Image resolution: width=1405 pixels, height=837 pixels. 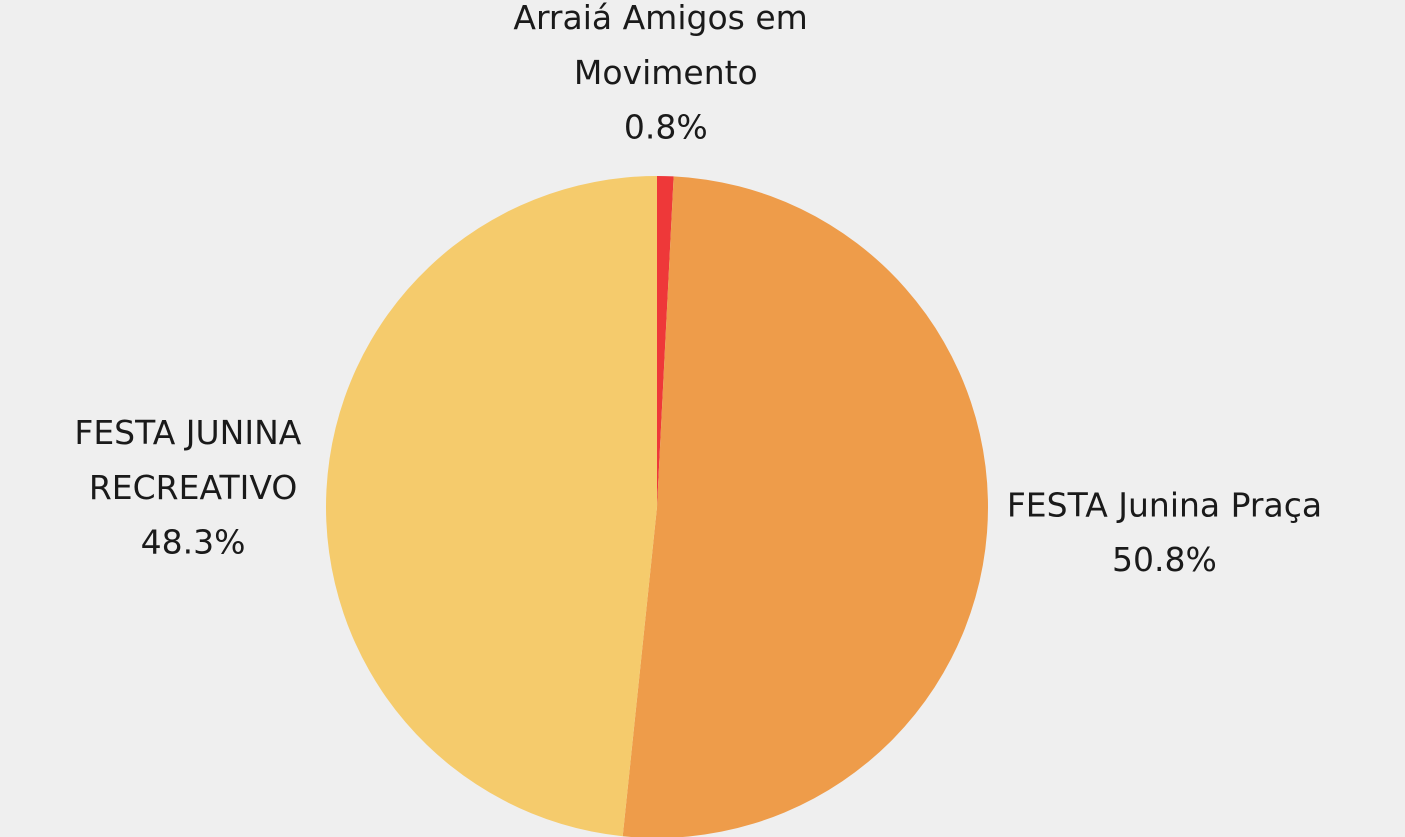 I want to click on slice-label: Arraiá Amigos em Movimento 0.8%, so click(x=665, y=73).